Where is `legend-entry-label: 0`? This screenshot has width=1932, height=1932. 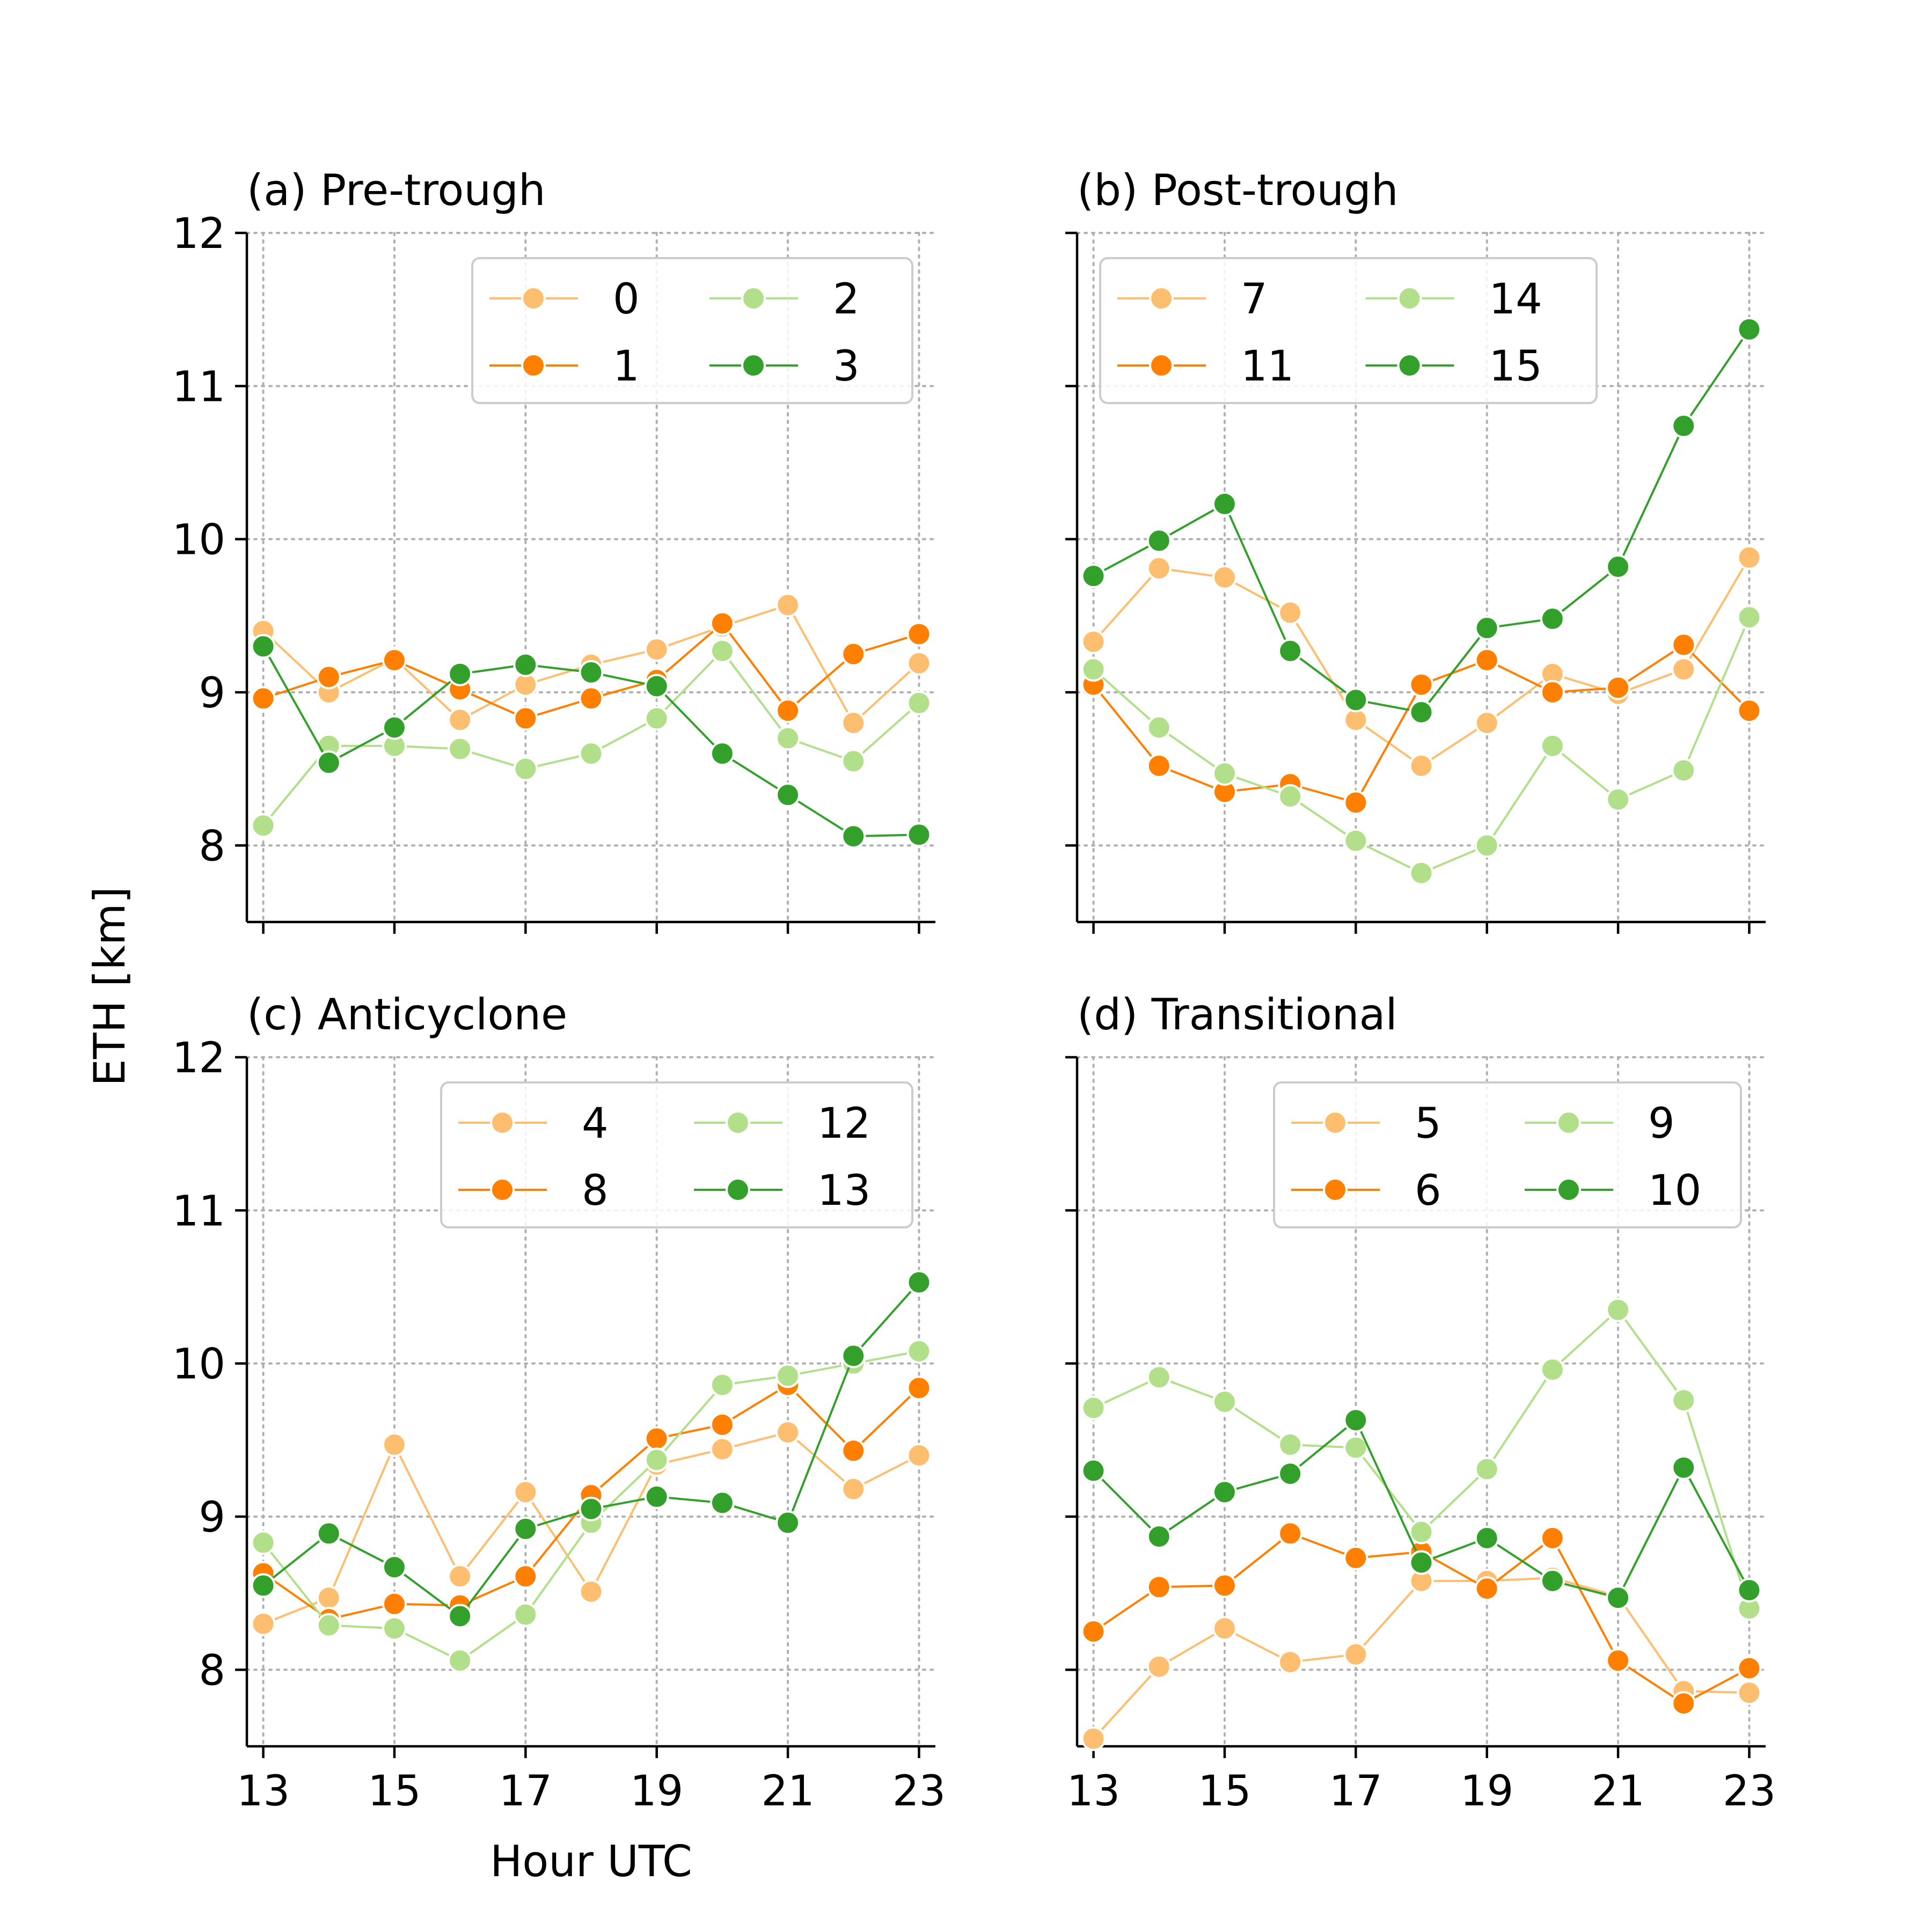 legend-entry-label: 0 is located at coordinates (626, 299).